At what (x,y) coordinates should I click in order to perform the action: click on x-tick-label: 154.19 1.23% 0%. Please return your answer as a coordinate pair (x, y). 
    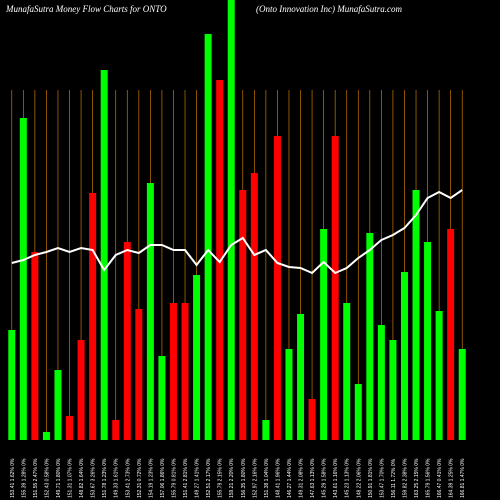
    Looking at the image, I should click on (151, 478).